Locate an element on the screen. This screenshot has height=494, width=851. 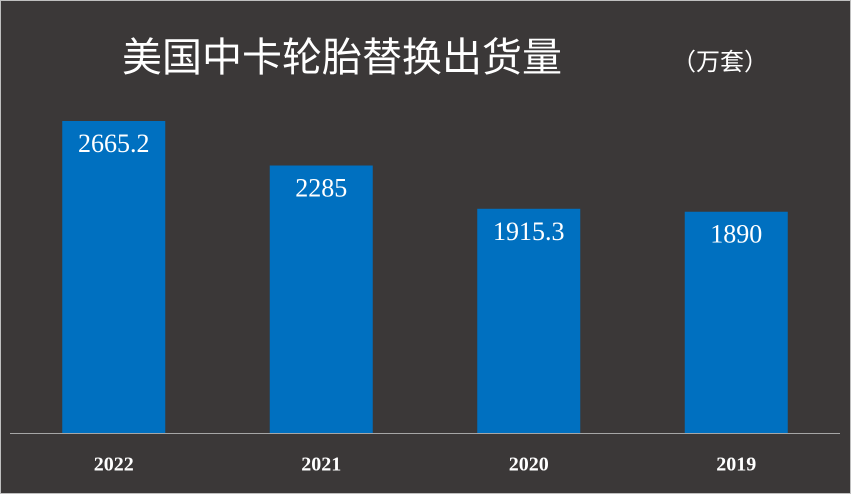
value-label: 1915.3 is located at coordinates (529, 231).